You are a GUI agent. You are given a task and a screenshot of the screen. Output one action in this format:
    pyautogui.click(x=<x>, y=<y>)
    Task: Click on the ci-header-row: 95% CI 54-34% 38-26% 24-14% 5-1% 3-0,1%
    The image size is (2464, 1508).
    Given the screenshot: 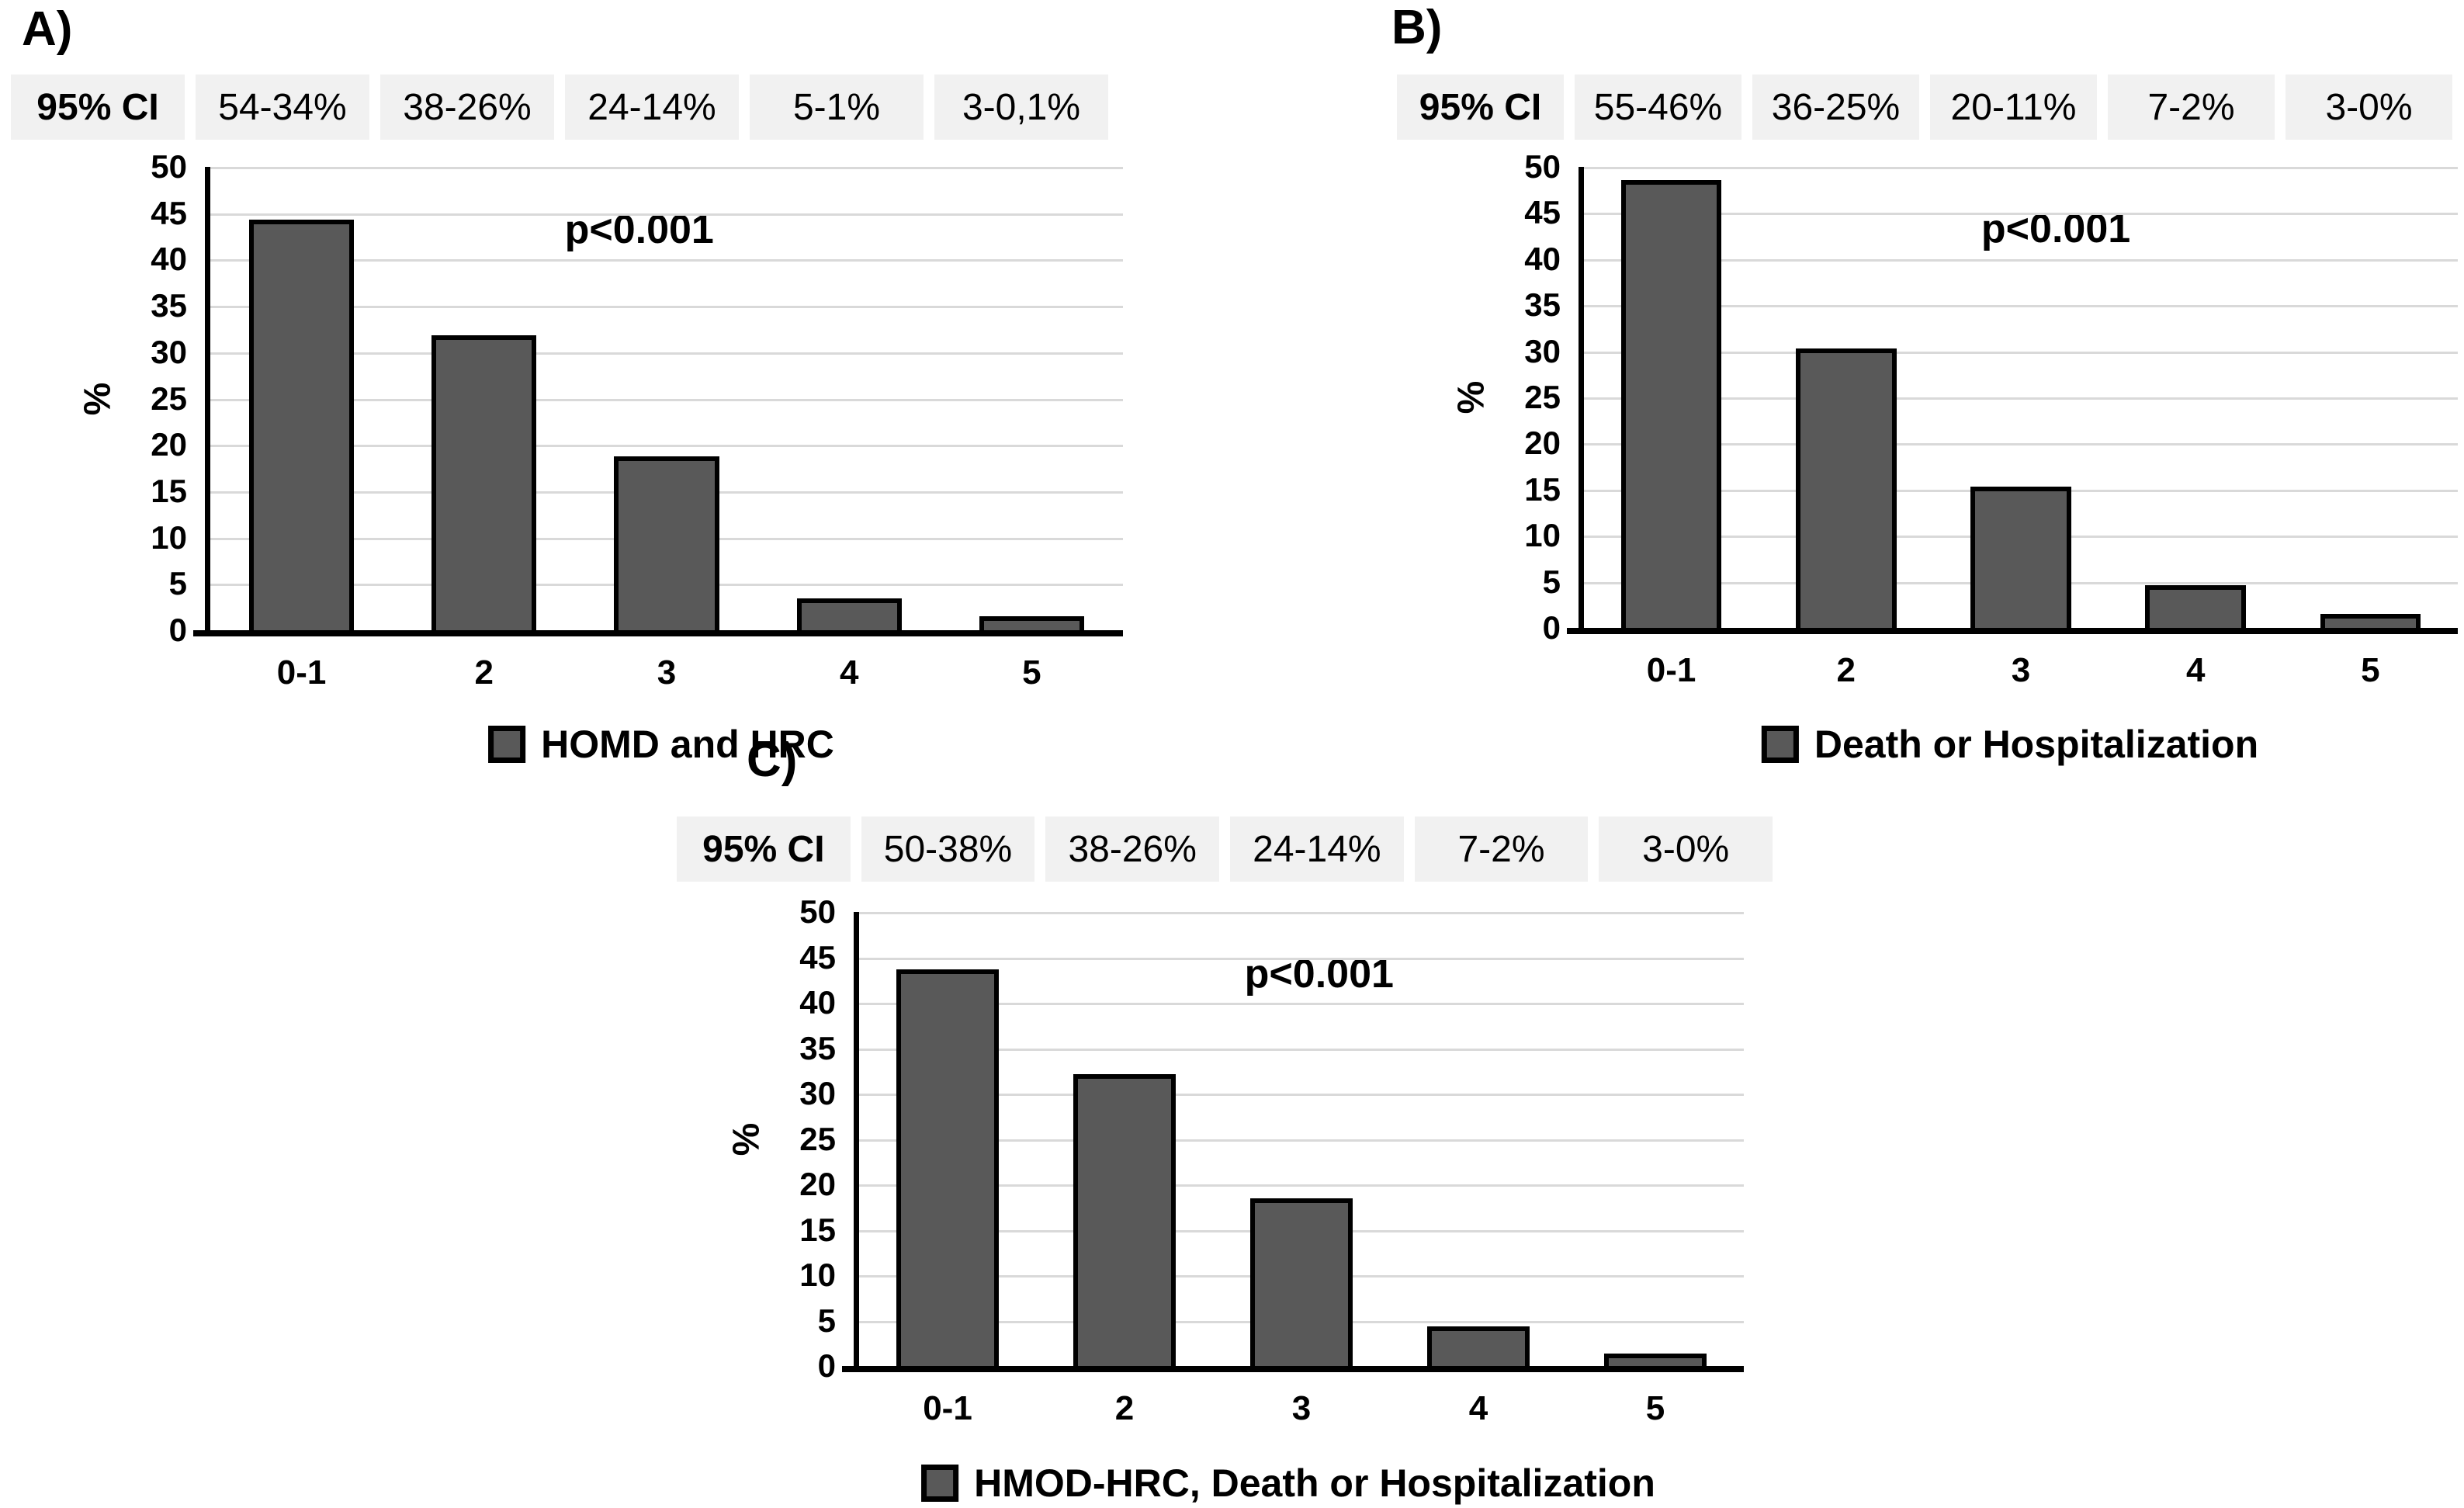 What is the action you would take?
    pyautogui.click(x=559, y=107)
    